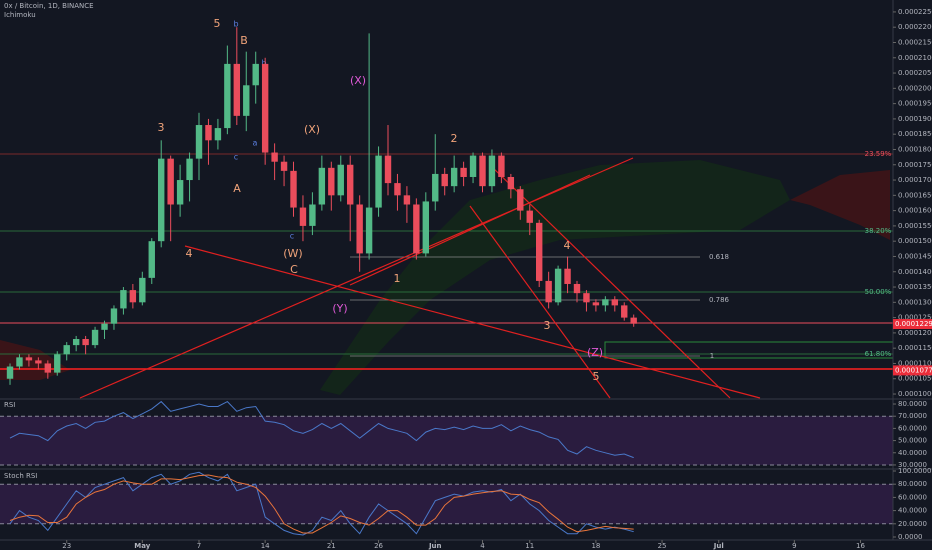 This screenshot has width=932, height=550. What do you see at coordinates (378, 546) in the screenshot?
I see `x-tick-label: 26` at bounding box center [378, 546].